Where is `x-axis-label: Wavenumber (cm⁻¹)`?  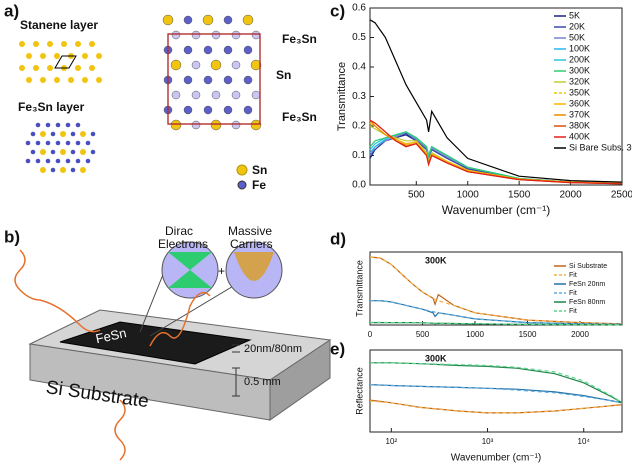
x-axis-label: Wavenumber (cm⁻¹) is located at coordinates (496, 458).